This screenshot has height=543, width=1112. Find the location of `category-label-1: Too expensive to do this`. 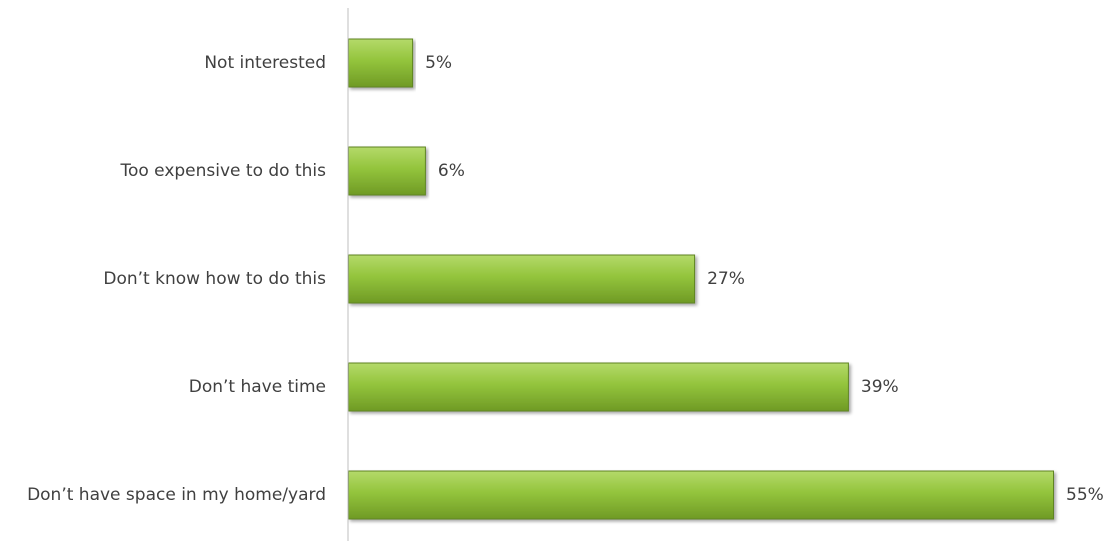

category-label-1: Too expensive to do this is located at coordinates (222, 171).